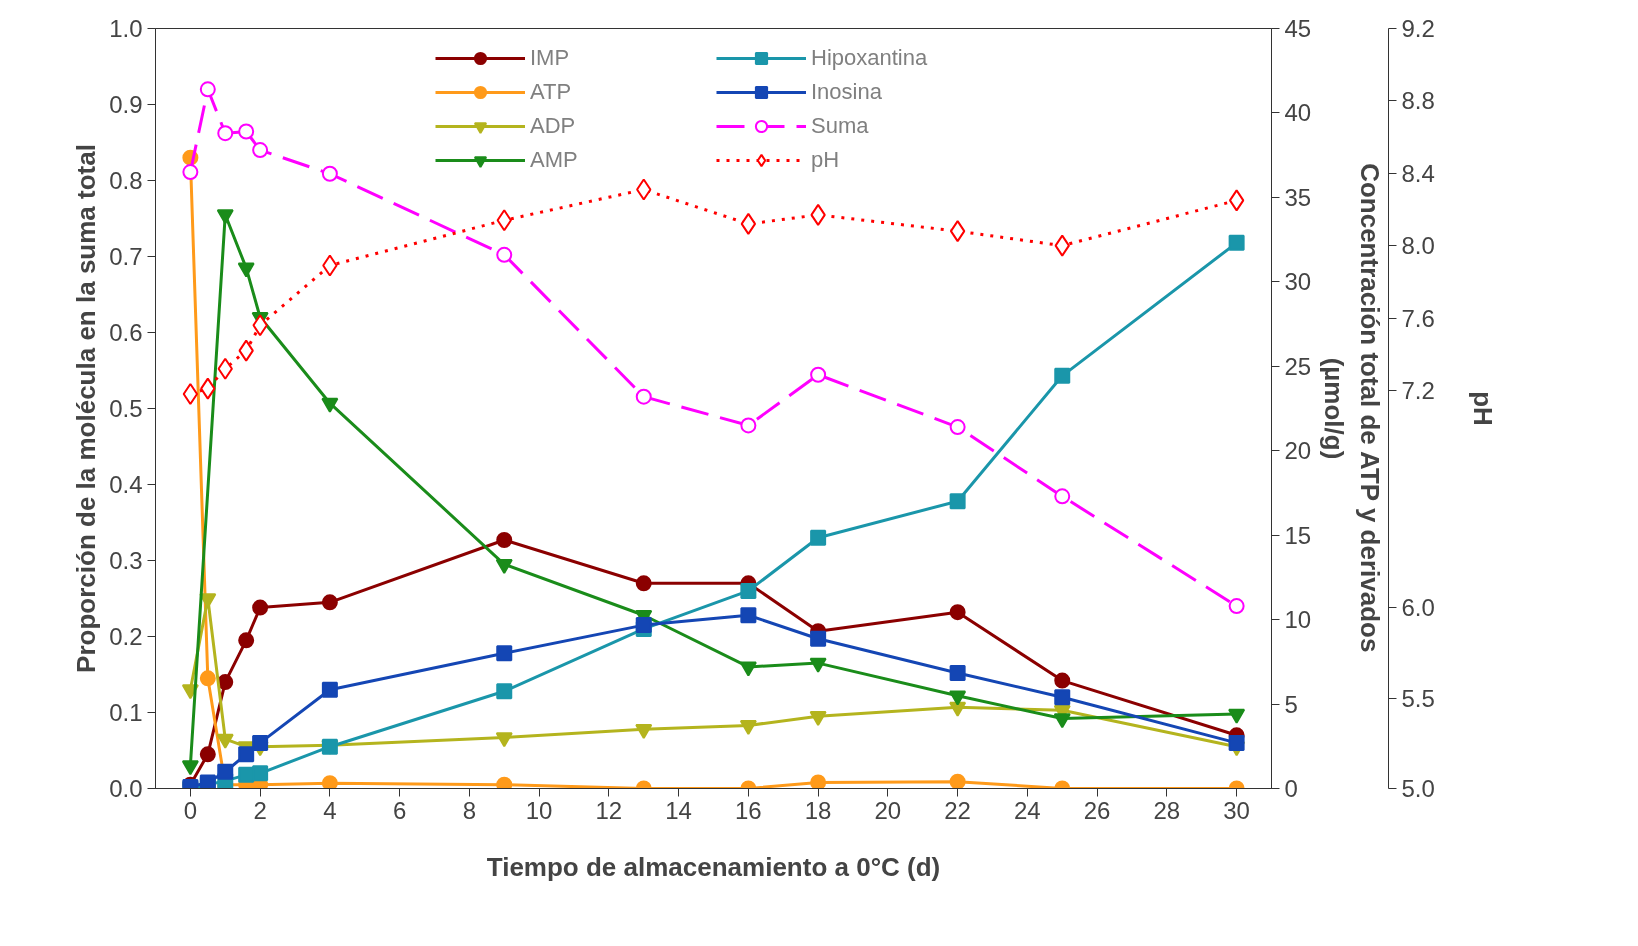 The width and height of the screenshot is (1638, 946). Describe the element at coordinates (1298, 197) in the screenshot. I see `y2-tick-label: 35` at that location.